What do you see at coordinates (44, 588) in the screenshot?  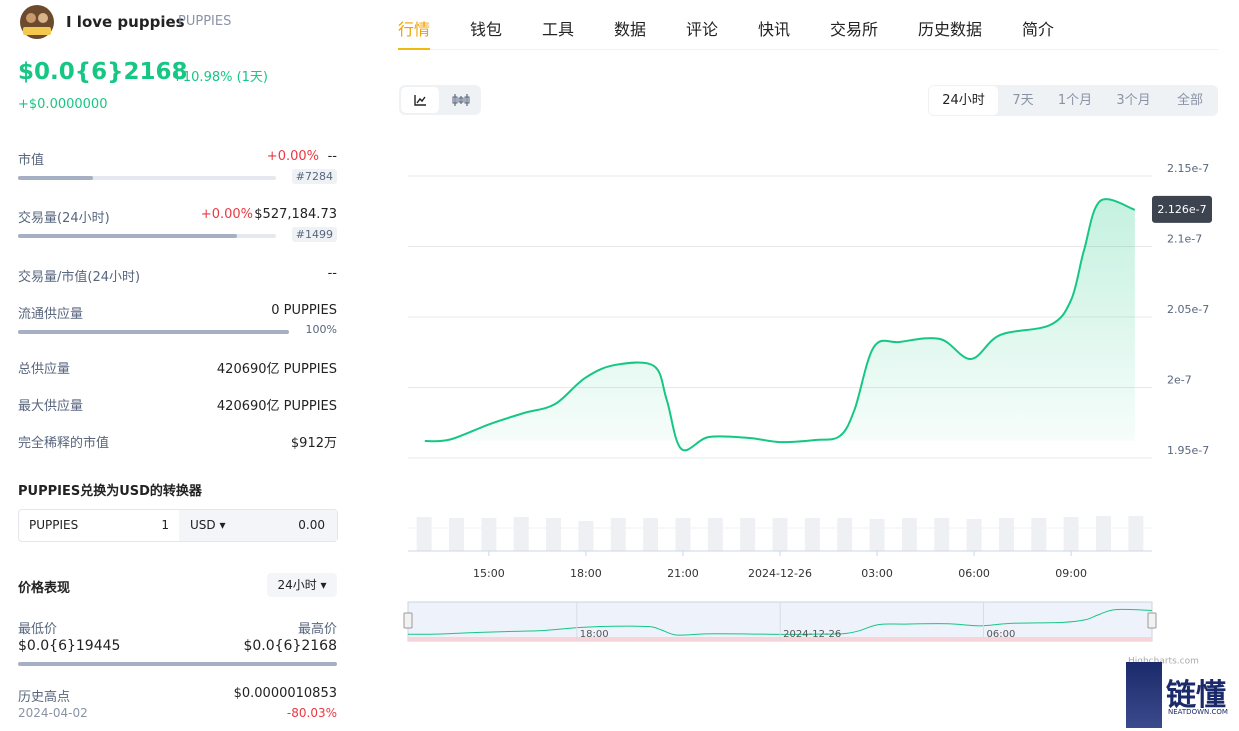 I see `performance-title: 价格表现` at bounding box center [44, 588].